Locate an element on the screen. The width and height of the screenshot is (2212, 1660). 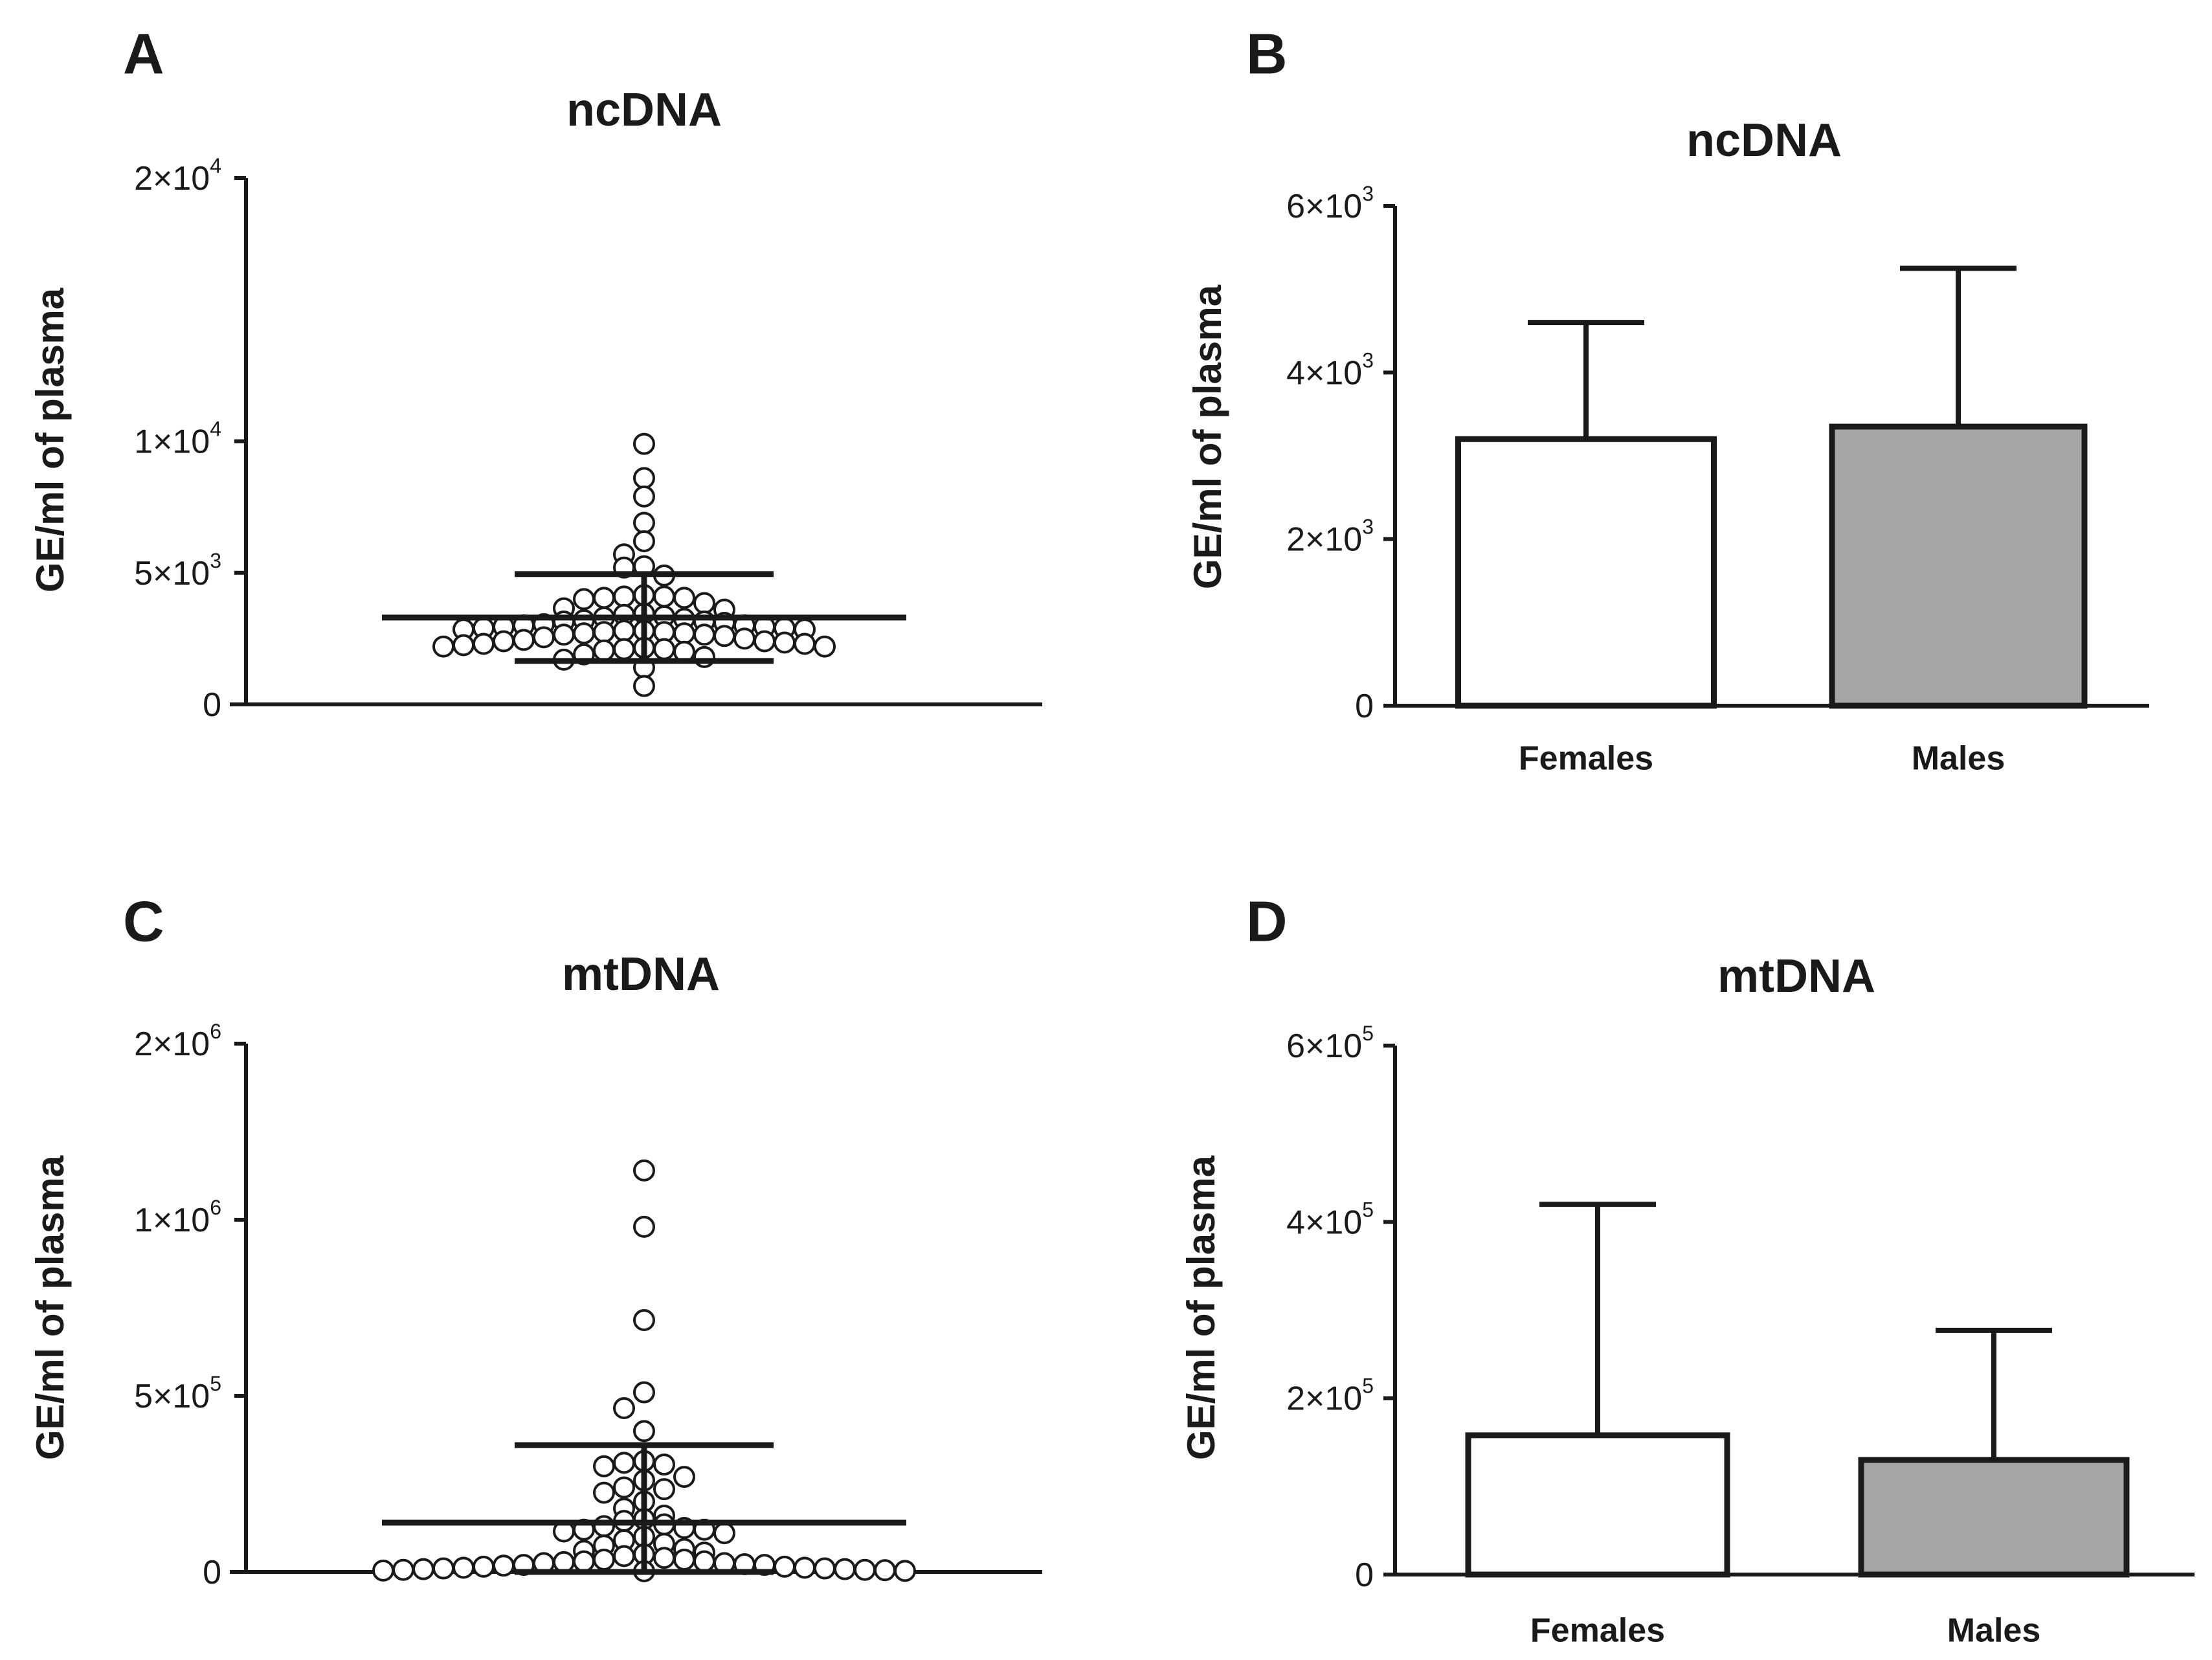
panel-letter: A is located at coordinates (143, 53).